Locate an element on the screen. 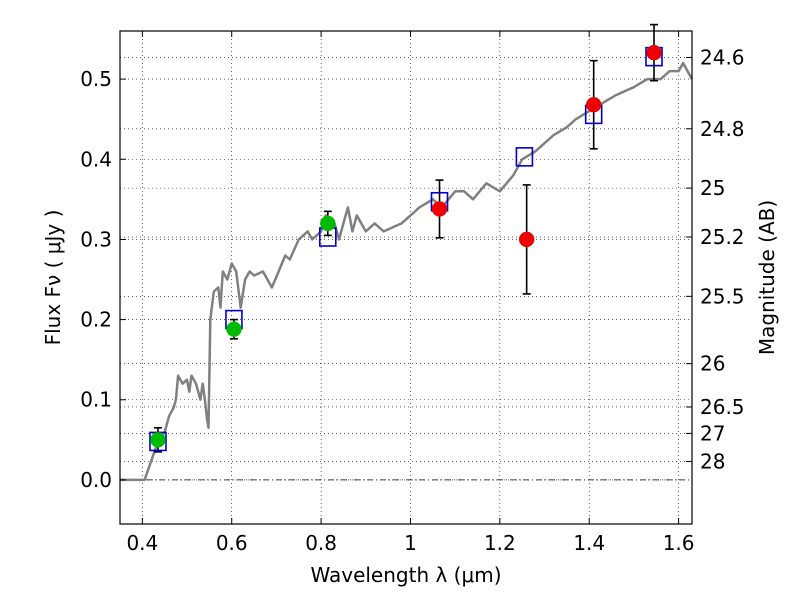 Image resolution: width=800 pixels, height=600 pixels. right-tick-label-8: 28 is located at coordinates (712, 461).